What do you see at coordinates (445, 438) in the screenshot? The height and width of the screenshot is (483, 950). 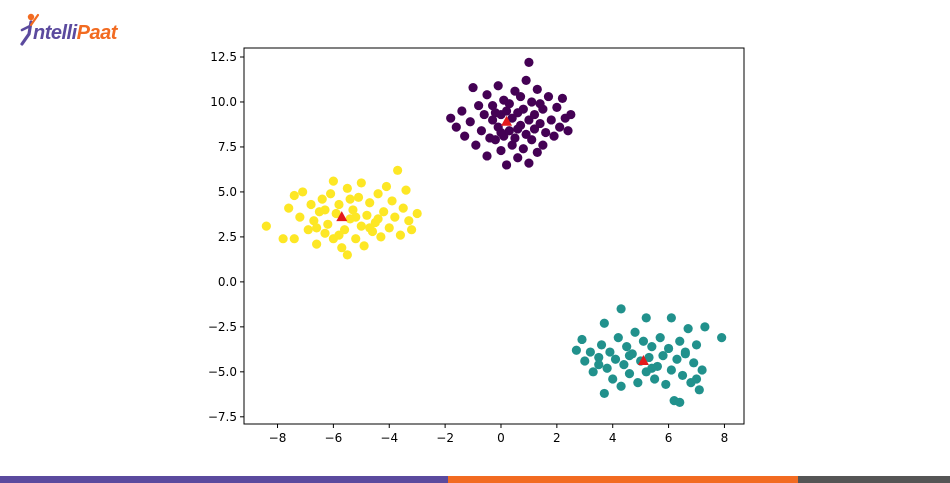 I see `x-tick-label: −2` at bounding box center [445, 438].